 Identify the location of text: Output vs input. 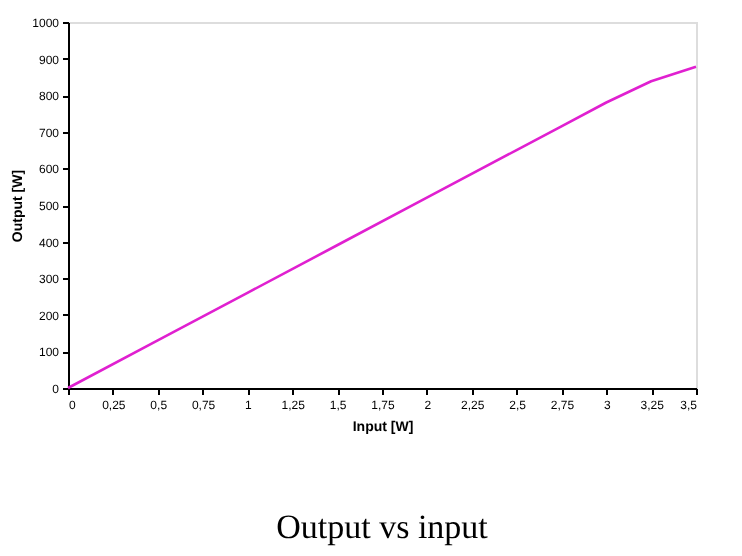
(382, 527).